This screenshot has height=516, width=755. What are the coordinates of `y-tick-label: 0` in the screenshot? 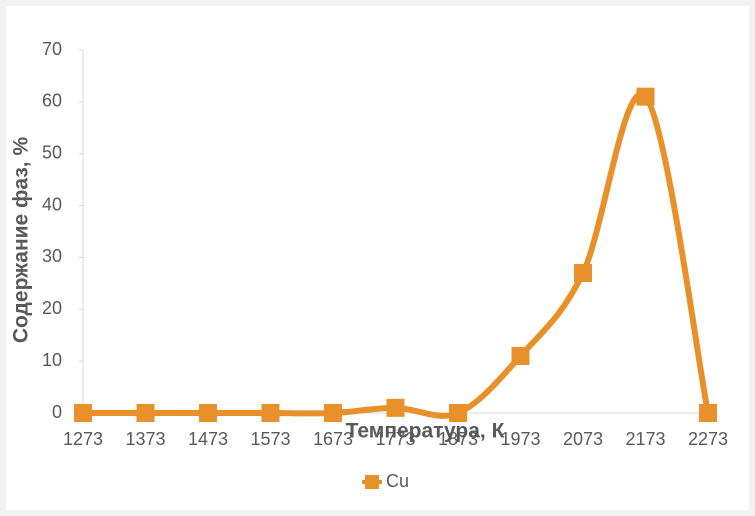 It's located at (57, 412).